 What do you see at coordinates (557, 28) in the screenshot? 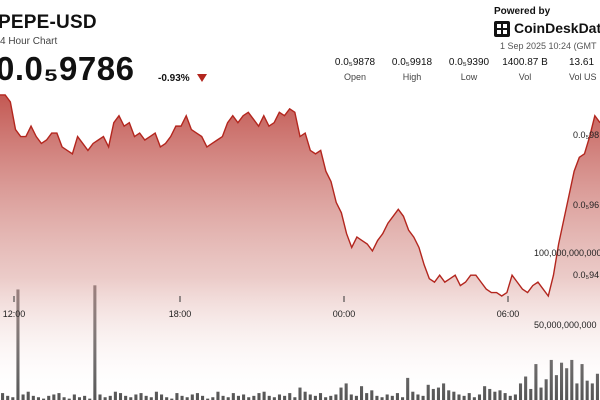
I see `brand-name: CoinDeskData` at bounding box center [557, 28].